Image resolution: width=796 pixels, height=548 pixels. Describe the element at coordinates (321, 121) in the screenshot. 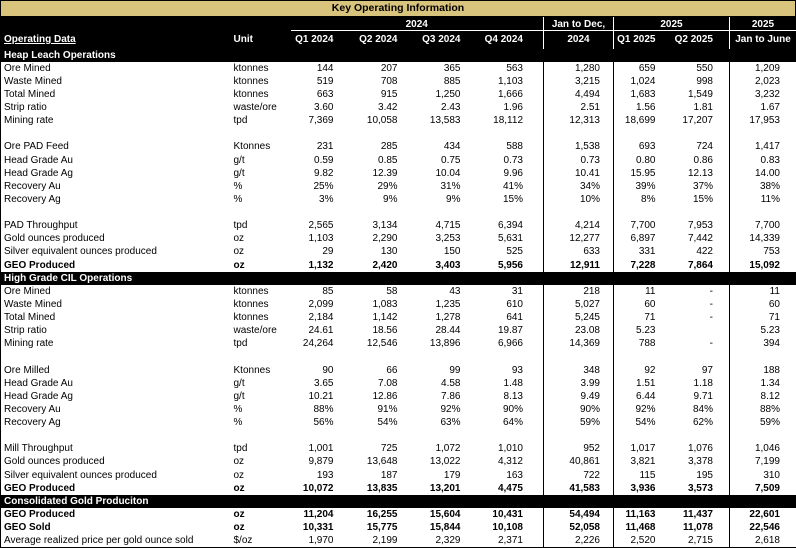

I see `cell-value: 7,369` at that location.